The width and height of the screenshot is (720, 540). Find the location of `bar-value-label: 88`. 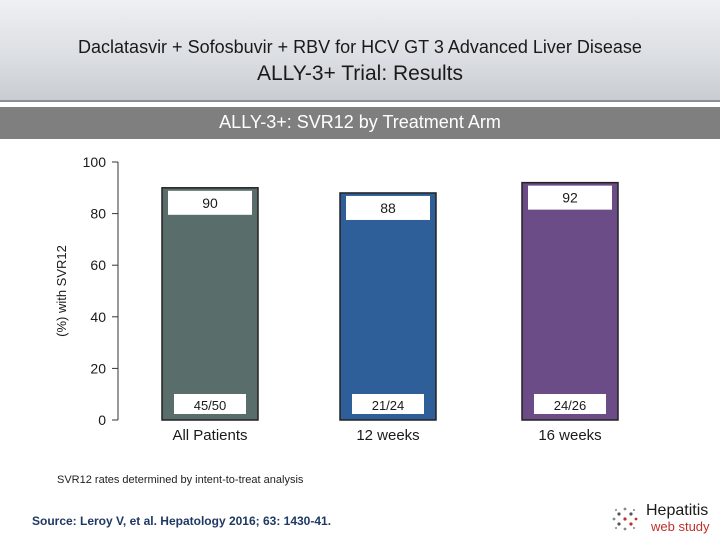

bar-value-label: 88 is located at coordinates (388, 208).